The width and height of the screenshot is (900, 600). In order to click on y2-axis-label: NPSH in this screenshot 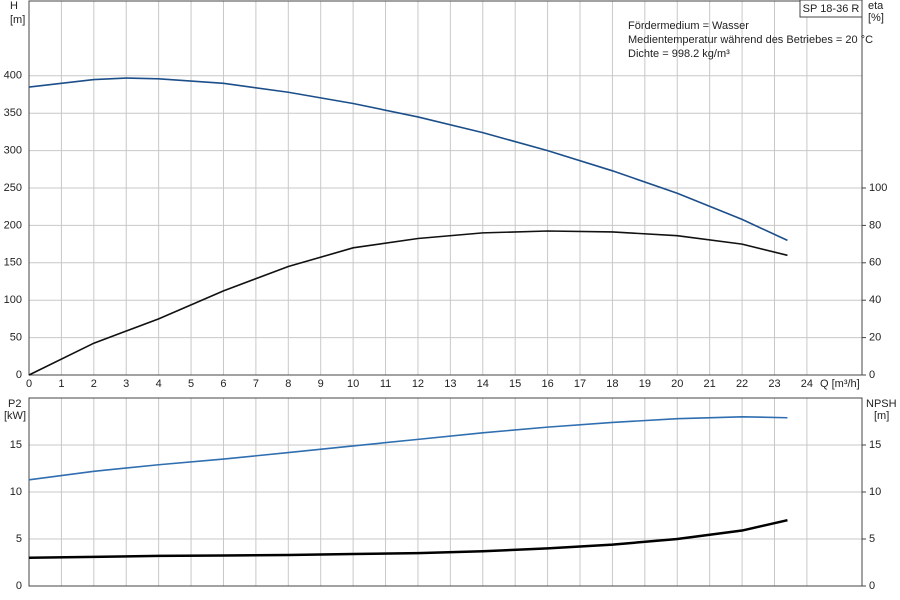, I will do `click(881, 404)`.